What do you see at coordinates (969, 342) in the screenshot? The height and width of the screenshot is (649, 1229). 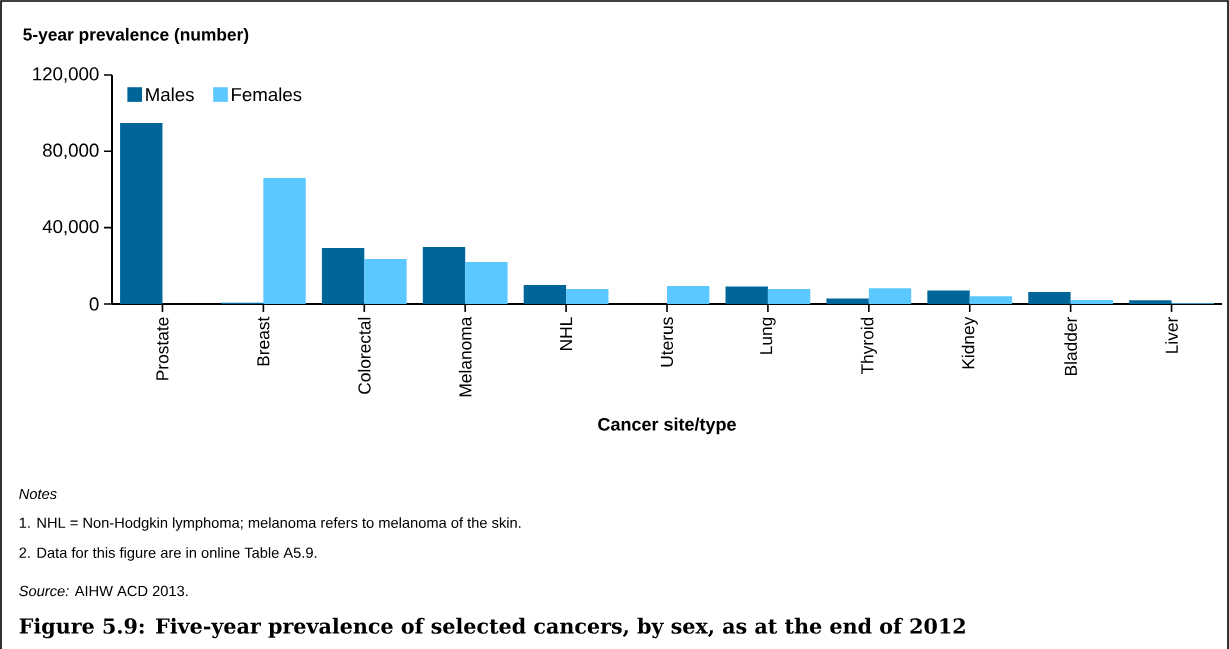 I see `x-tick-label: Kidney` at bounding box center [969, 342].